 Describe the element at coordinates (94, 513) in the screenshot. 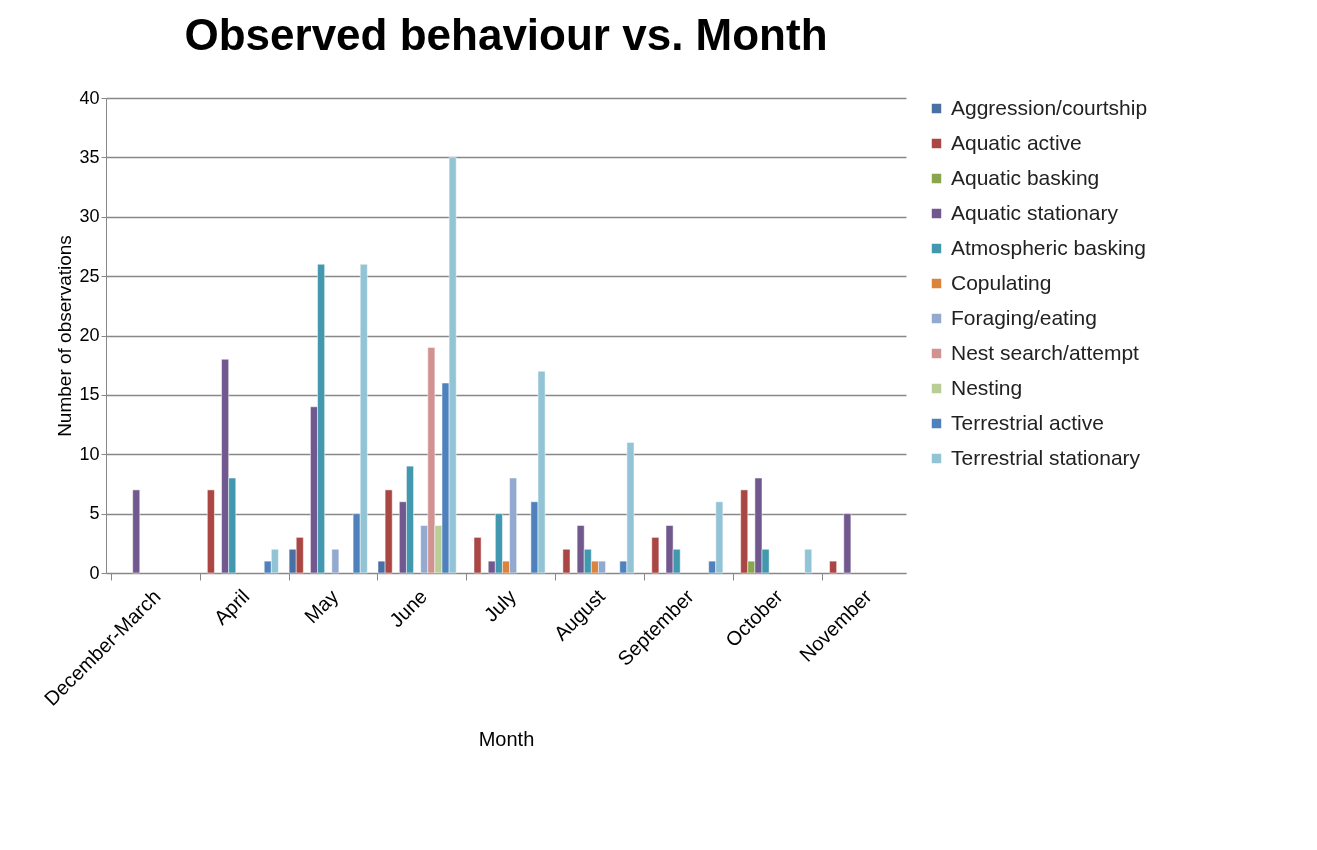

I see `y-tick-label: 5` at that location.